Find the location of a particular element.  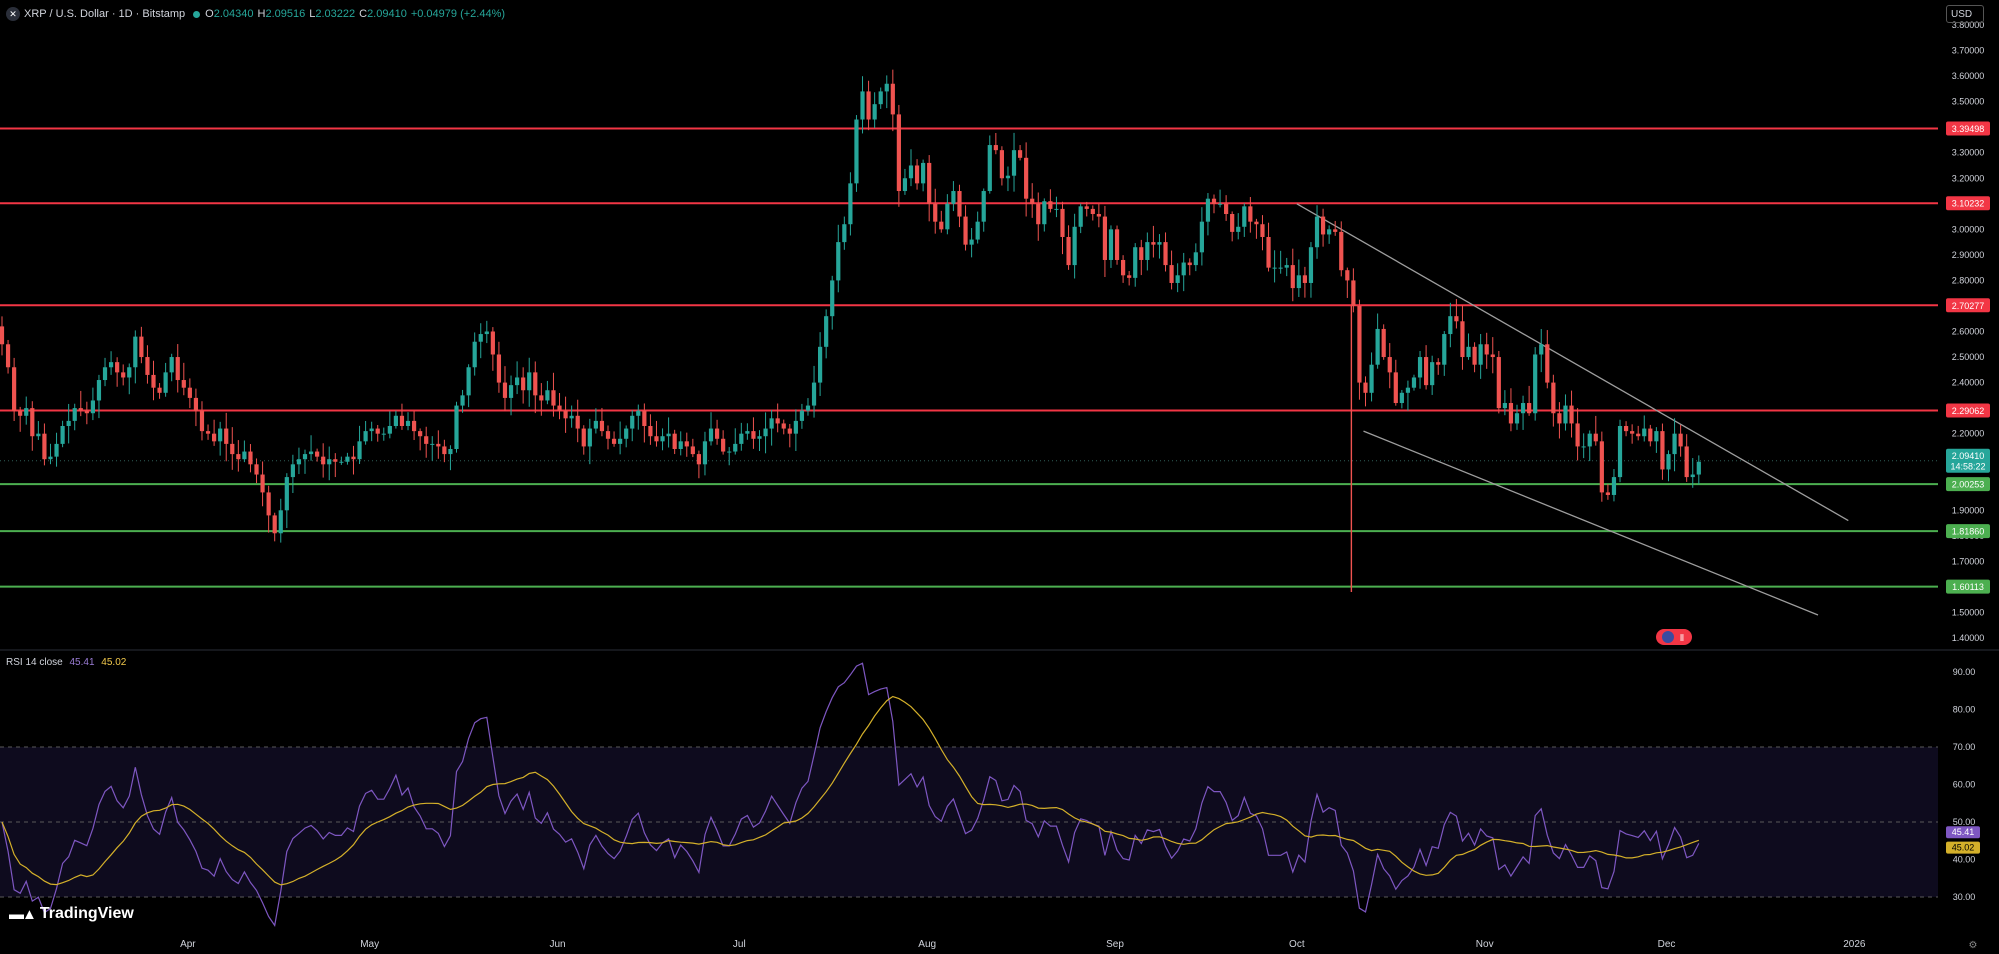

time-tick-label: May is located at coordinates (369, 944).